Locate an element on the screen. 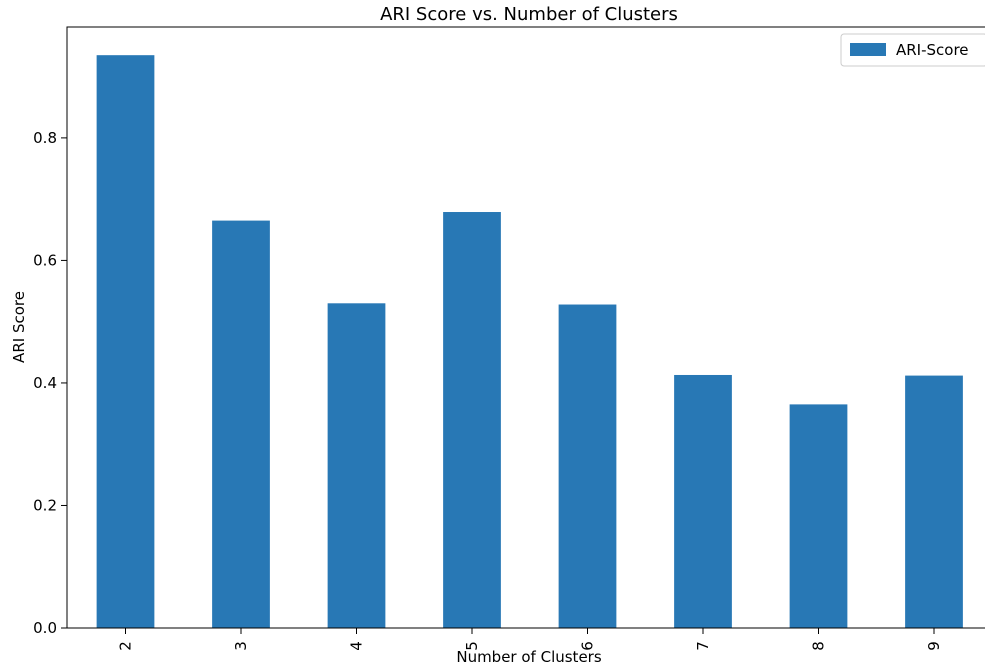 Image resolution: width=985 pixels, height=666 pixels. x-tick-label: 5 is located at coordinates (472, 646).